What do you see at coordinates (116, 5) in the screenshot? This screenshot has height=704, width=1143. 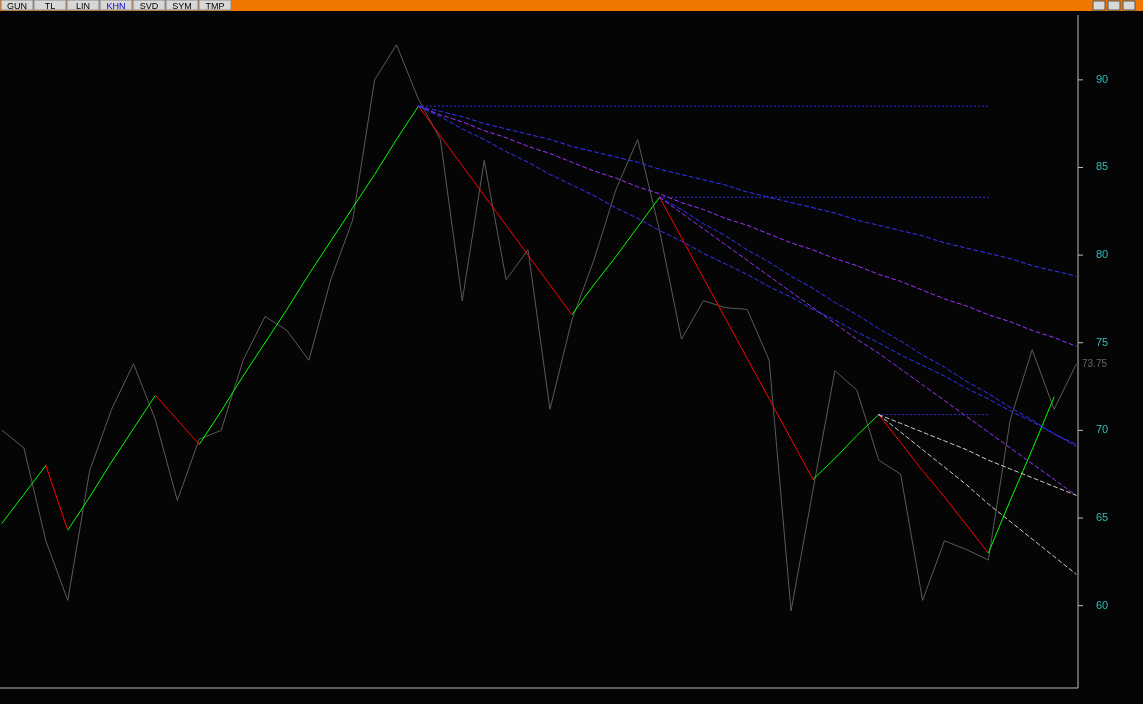 I see `toolbar: GUN TL LIN KHN SVD SYM TMP` at bounding box center [116, 5].